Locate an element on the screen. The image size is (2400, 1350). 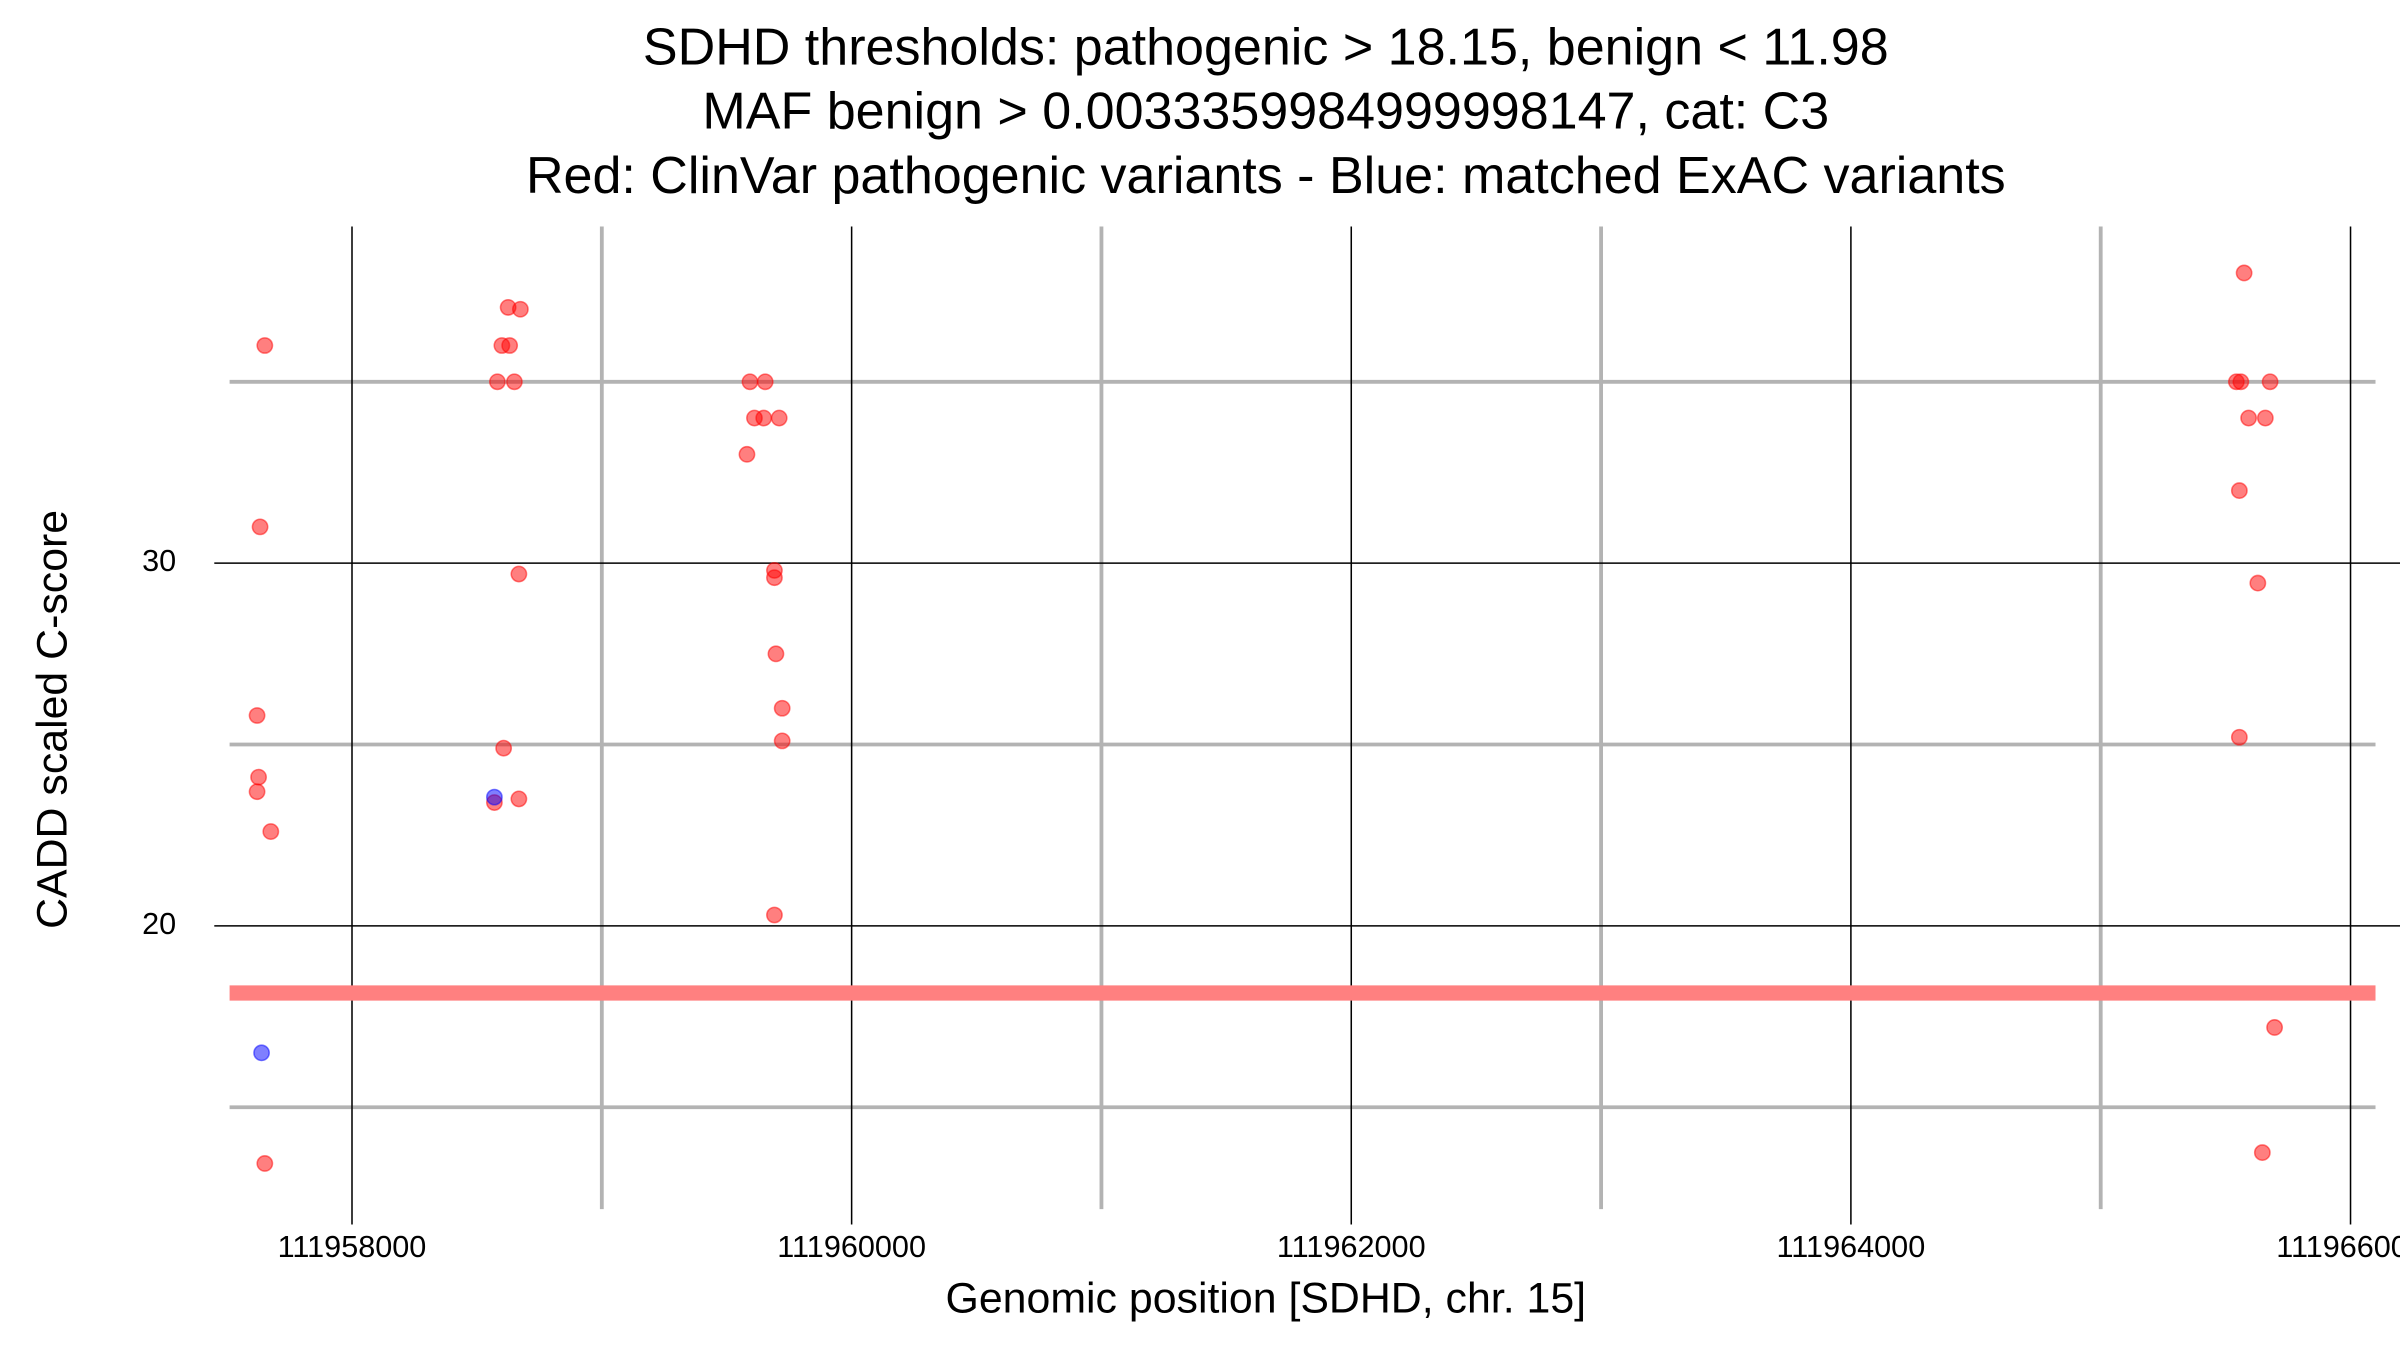
x-axis-label: Genomic position [SDHD, chr. 15] is located at coordinates (1266, 1298).